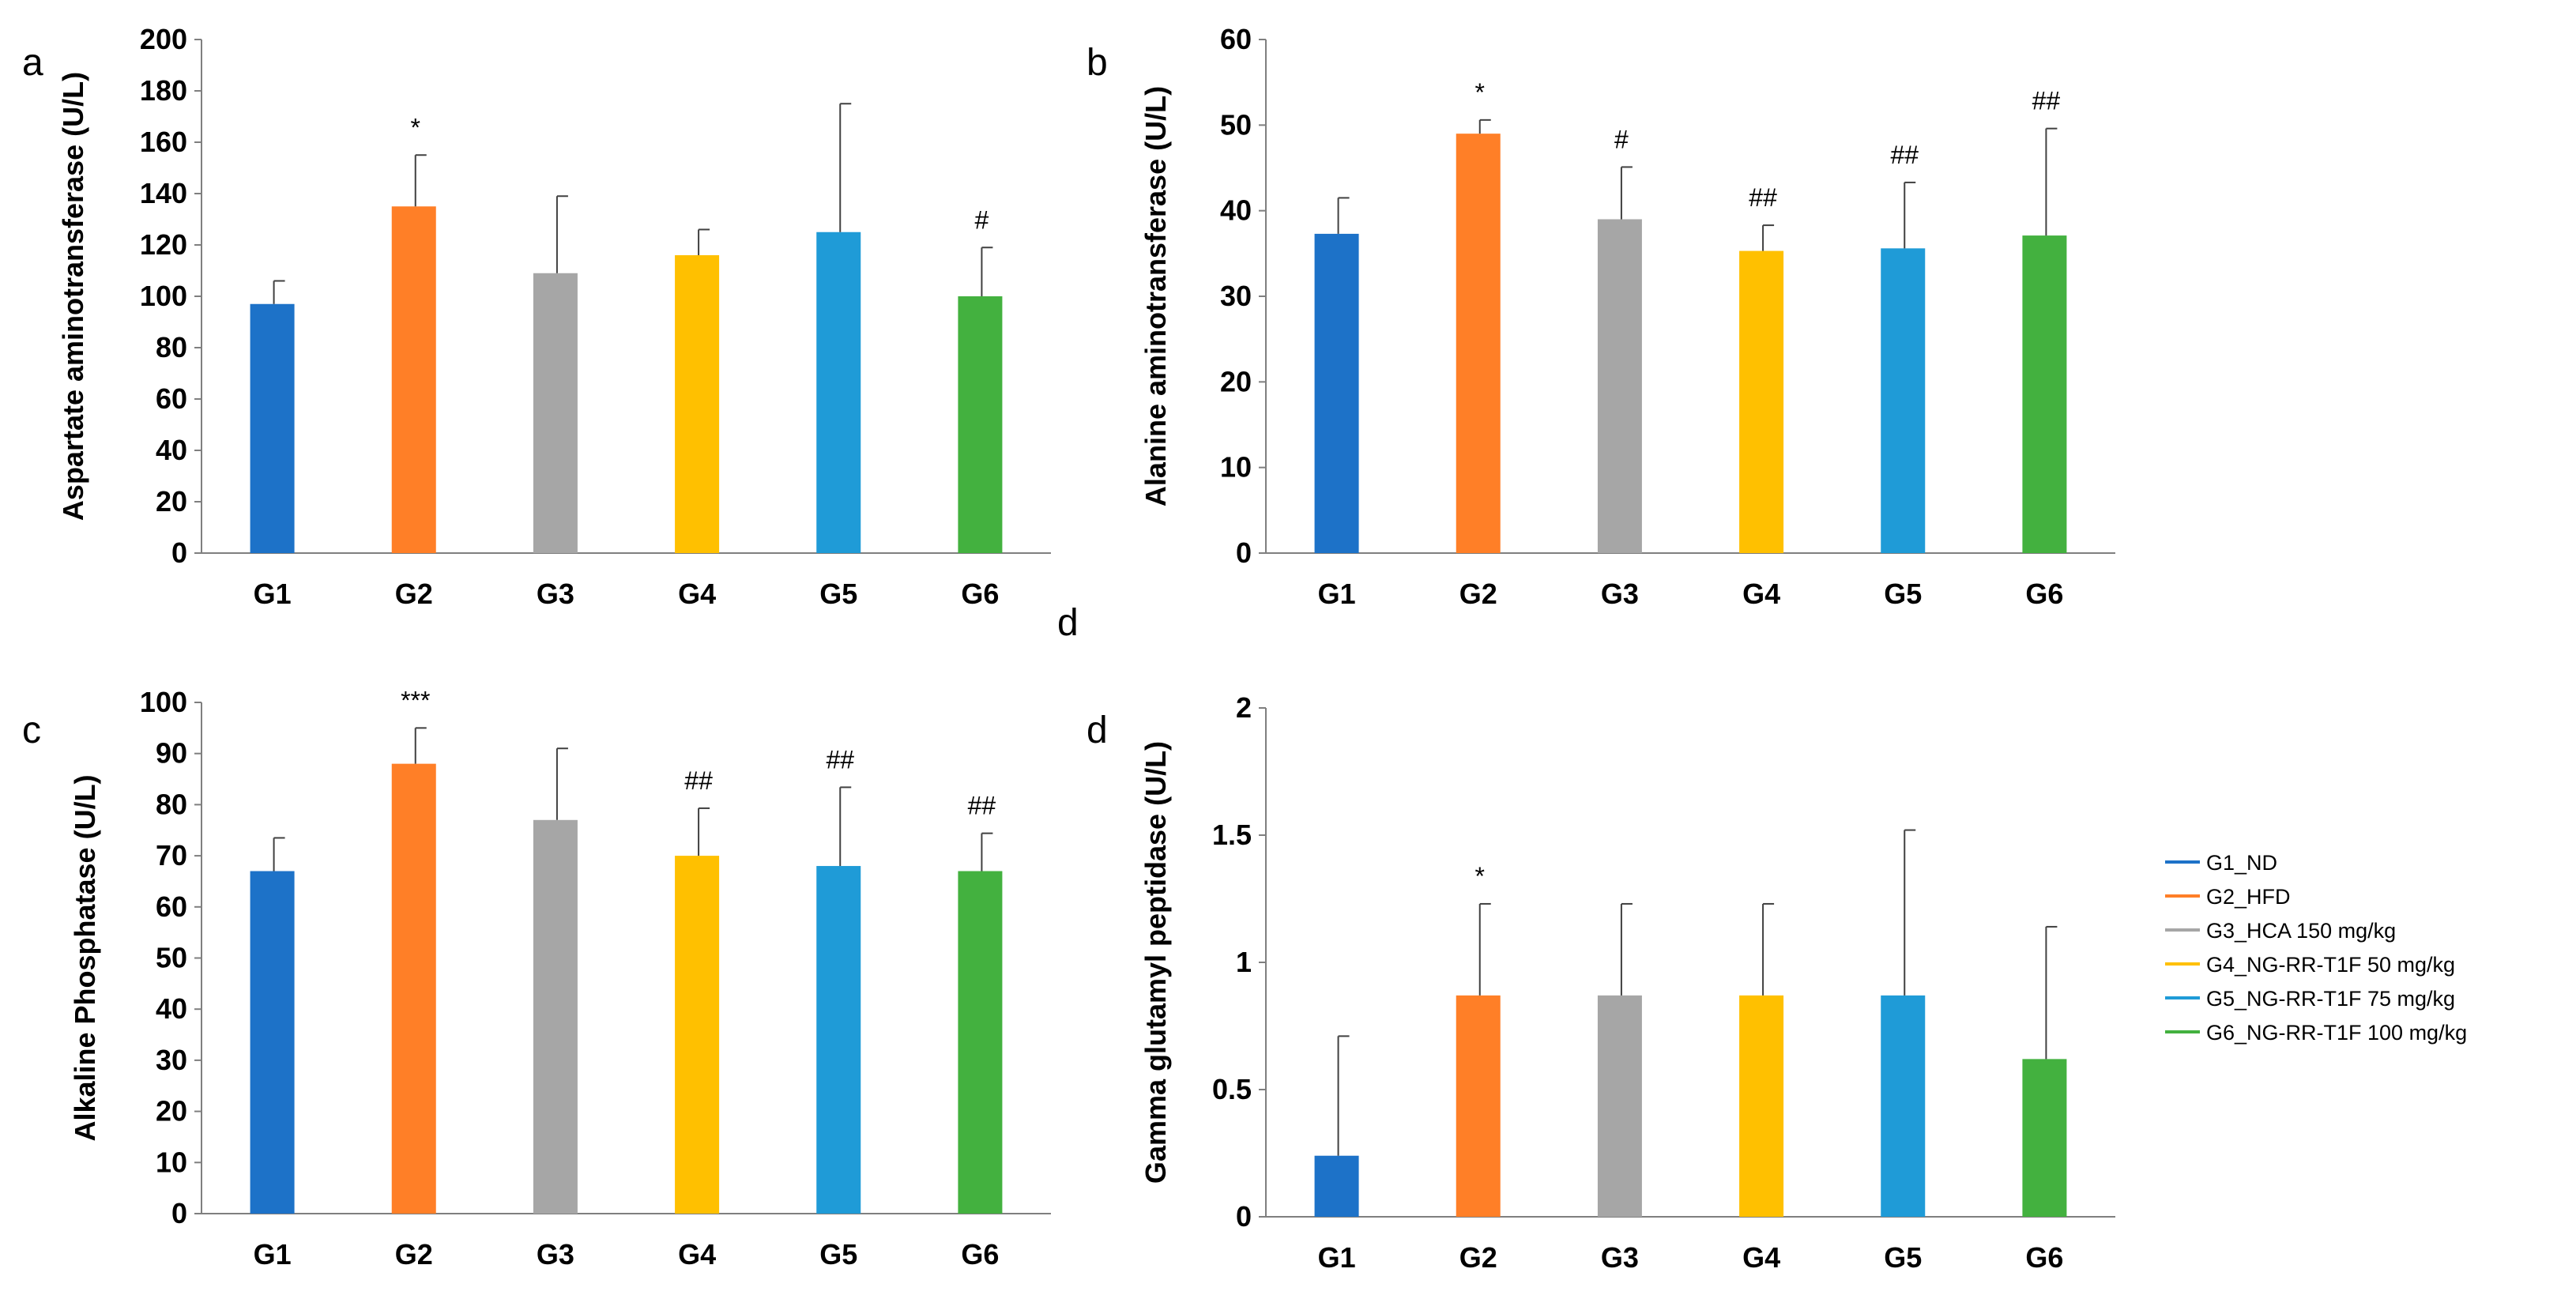 The height and width of the screenshot is (1295, 2576). What do you see at coordinates (171, 347) in the screenshot?
I see `y-tick-label: 80` at bounding box center [171, 347].